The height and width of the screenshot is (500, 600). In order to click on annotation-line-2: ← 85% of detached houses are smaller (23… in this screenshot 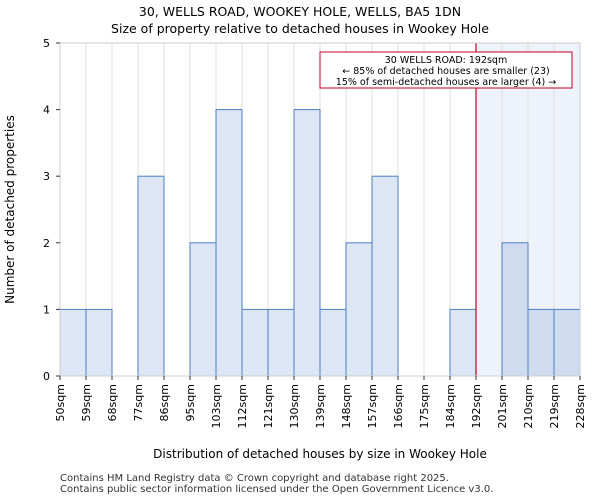, I will do `click(445, 71)`.